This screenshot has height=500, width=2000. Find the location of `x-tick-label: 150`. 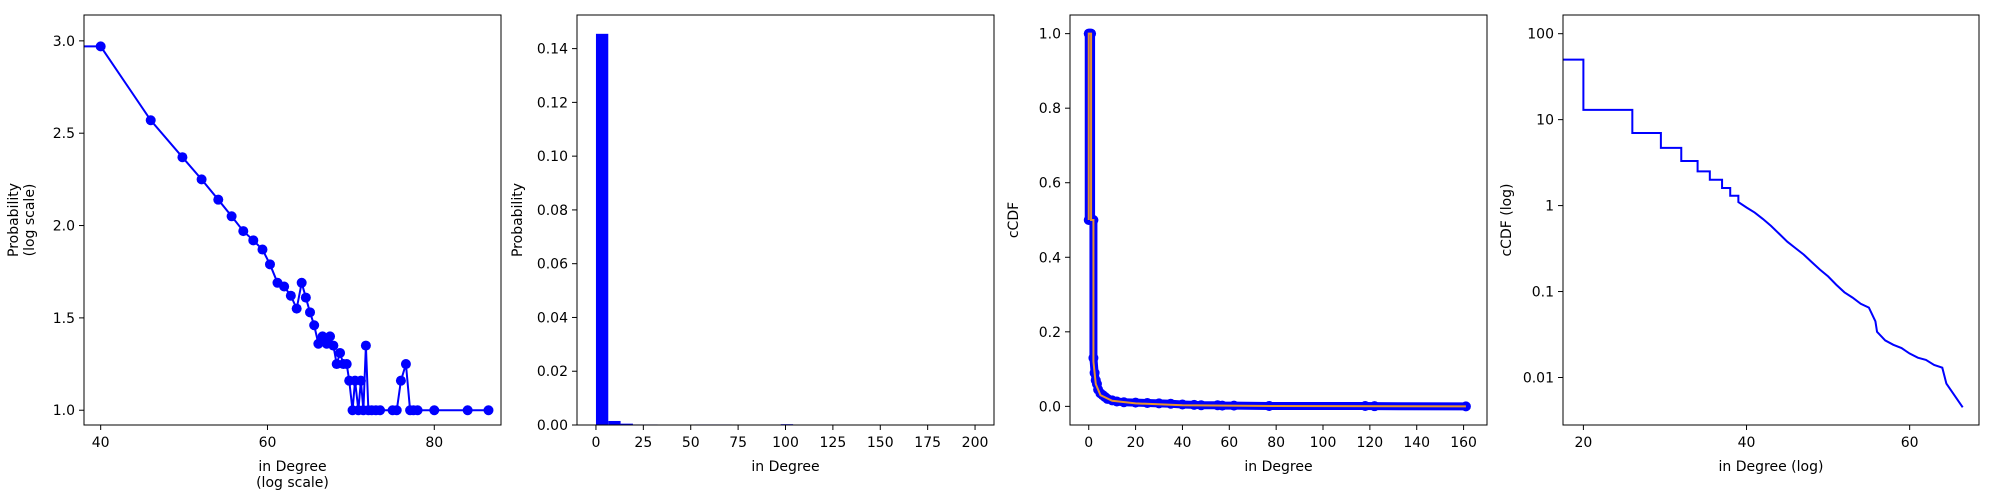

x-tick-label: 150 is located at coordinates (880, 443).